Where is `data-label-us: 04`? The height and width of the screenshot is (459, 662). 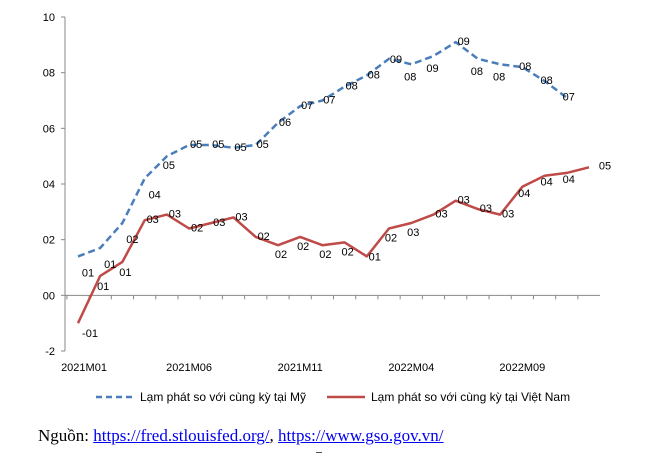
data-label-us: 04 is located at coordinates (155, 195).